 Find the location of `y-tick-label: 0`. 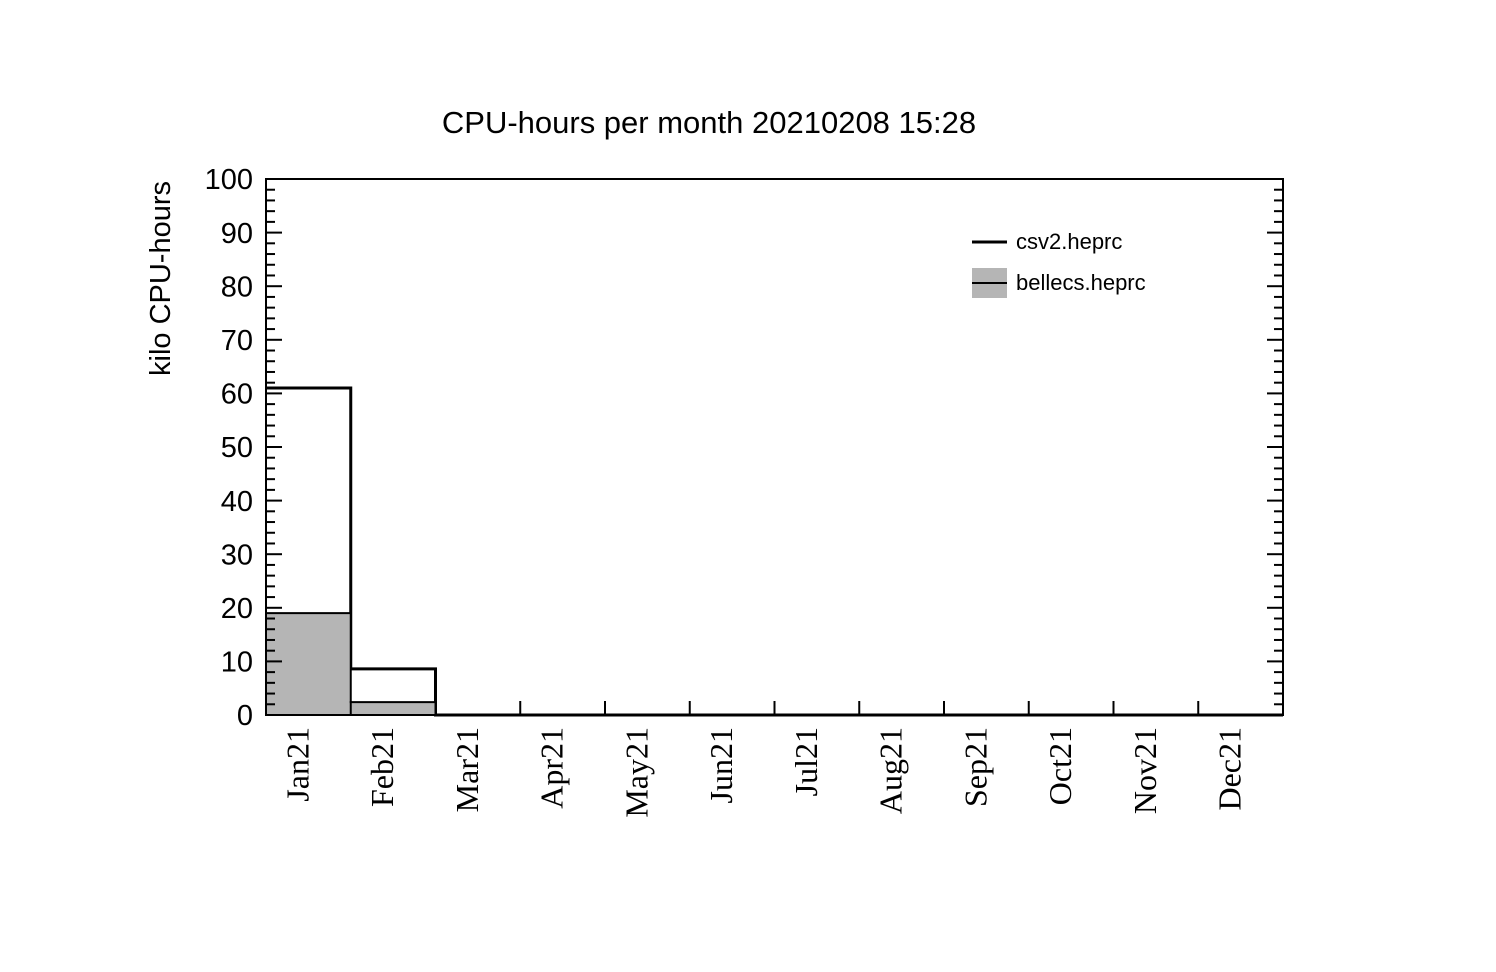

y-tick-label: 0 is located at coordinates (245, 716).